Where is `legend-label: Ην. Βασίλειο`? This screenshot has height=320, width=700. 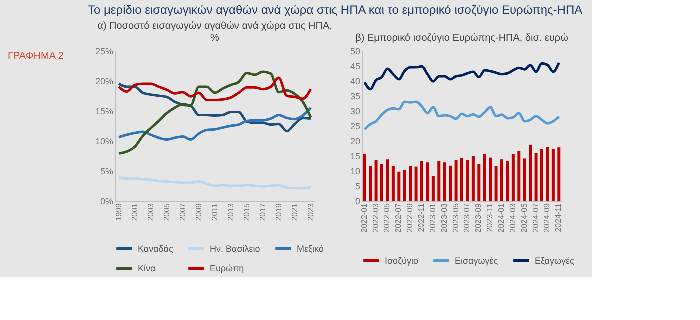
legend-label: Ην. Βασίλειο is located at coordinates (235, 249).